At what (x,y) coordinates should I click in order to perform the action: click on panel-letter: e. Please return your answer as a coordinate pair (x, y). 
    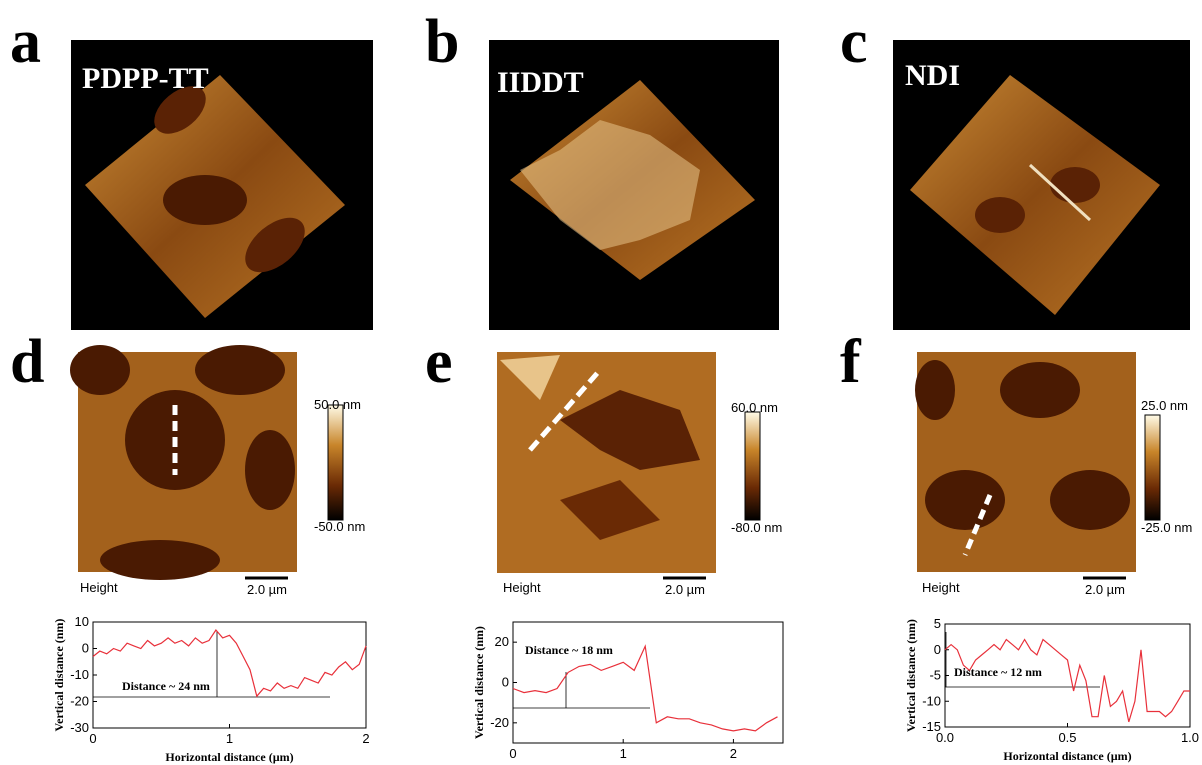
    Looking at the image, I should click on (439, 362).